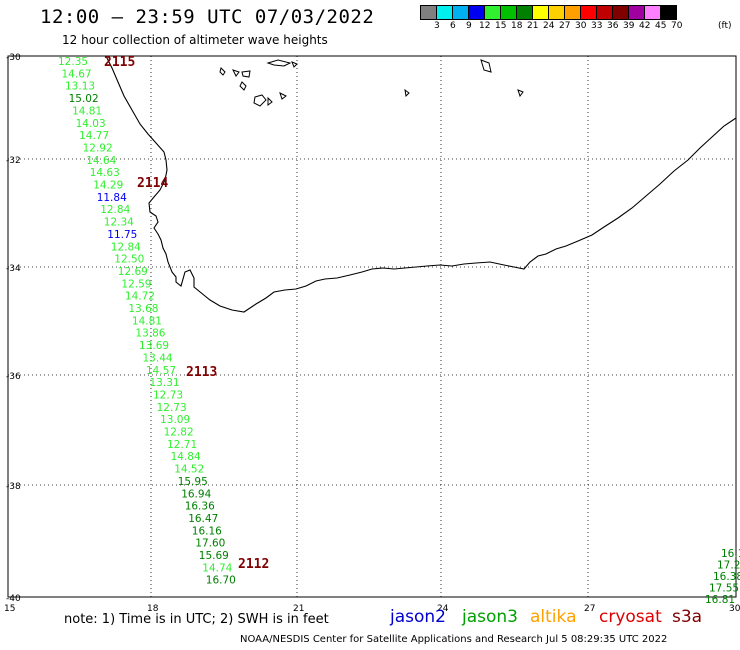  Describe the element at coordinates (490, 617) in the screenshot. I see `satellite-jason3: jason3` at that location.